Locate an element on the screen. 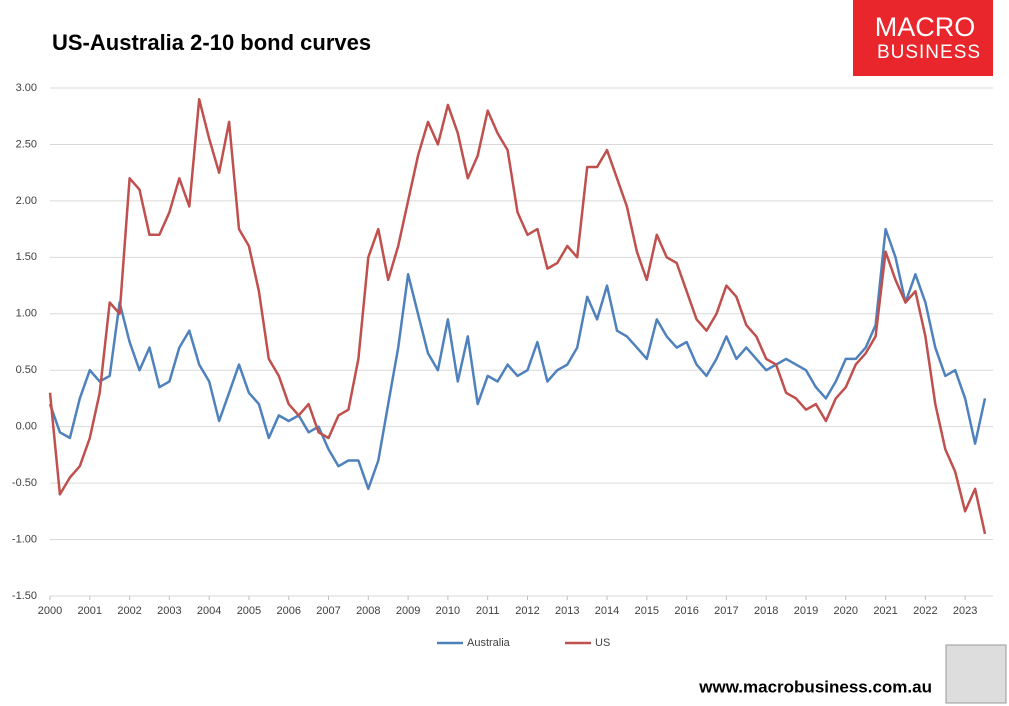  x-tick-label: 2006 is located at coordinates (288, 611).